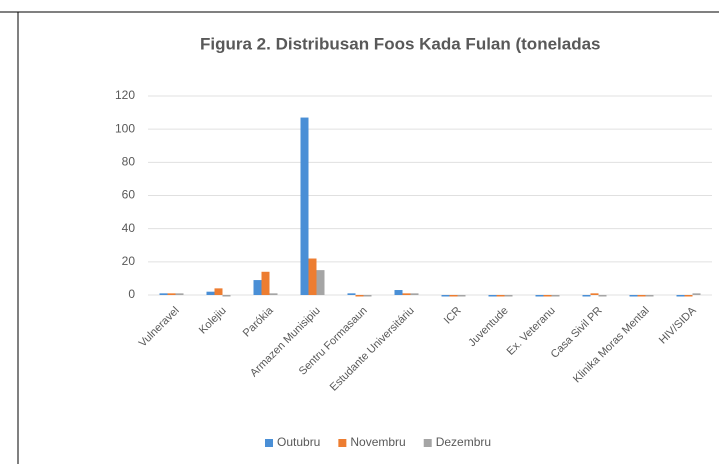 The height and width of the screenshot is (464, 719). I want to click on legend-label: Outubru, so click(298, 442).